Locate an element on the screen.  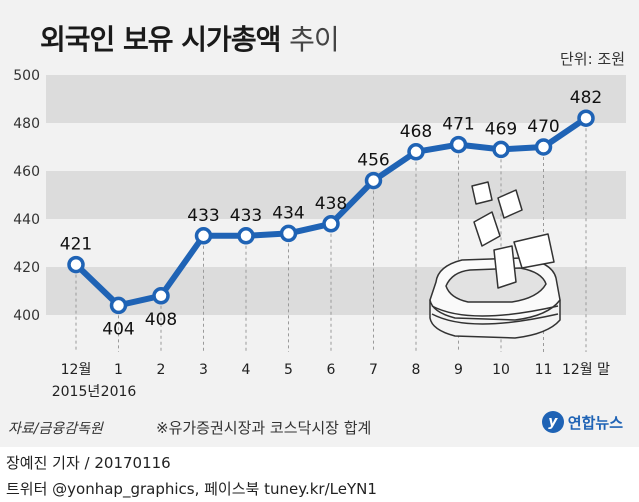
money-box-illustration is located at coordinates (495, 260).